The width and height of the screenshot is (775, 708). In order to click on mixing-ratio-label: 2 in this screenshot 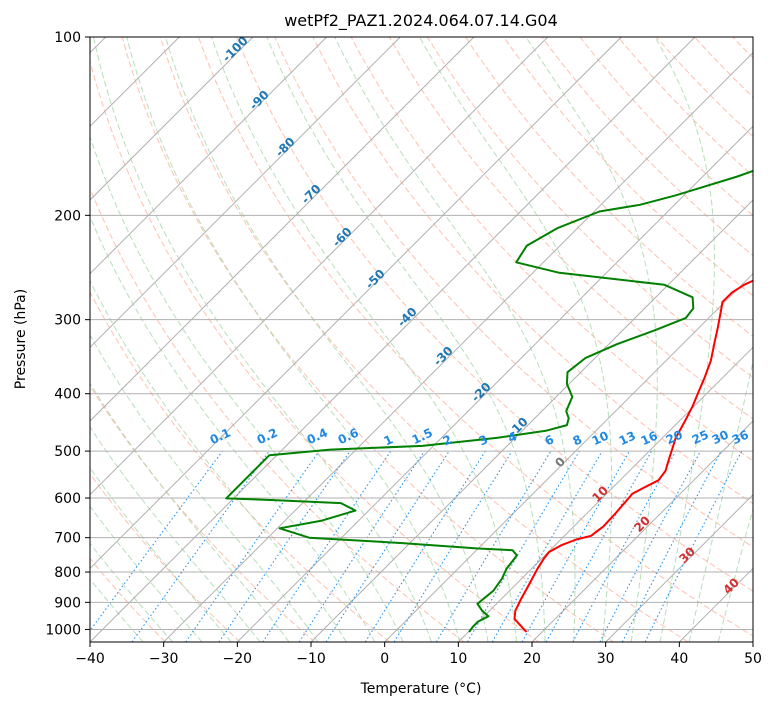, I will do `click(447, 440)`.